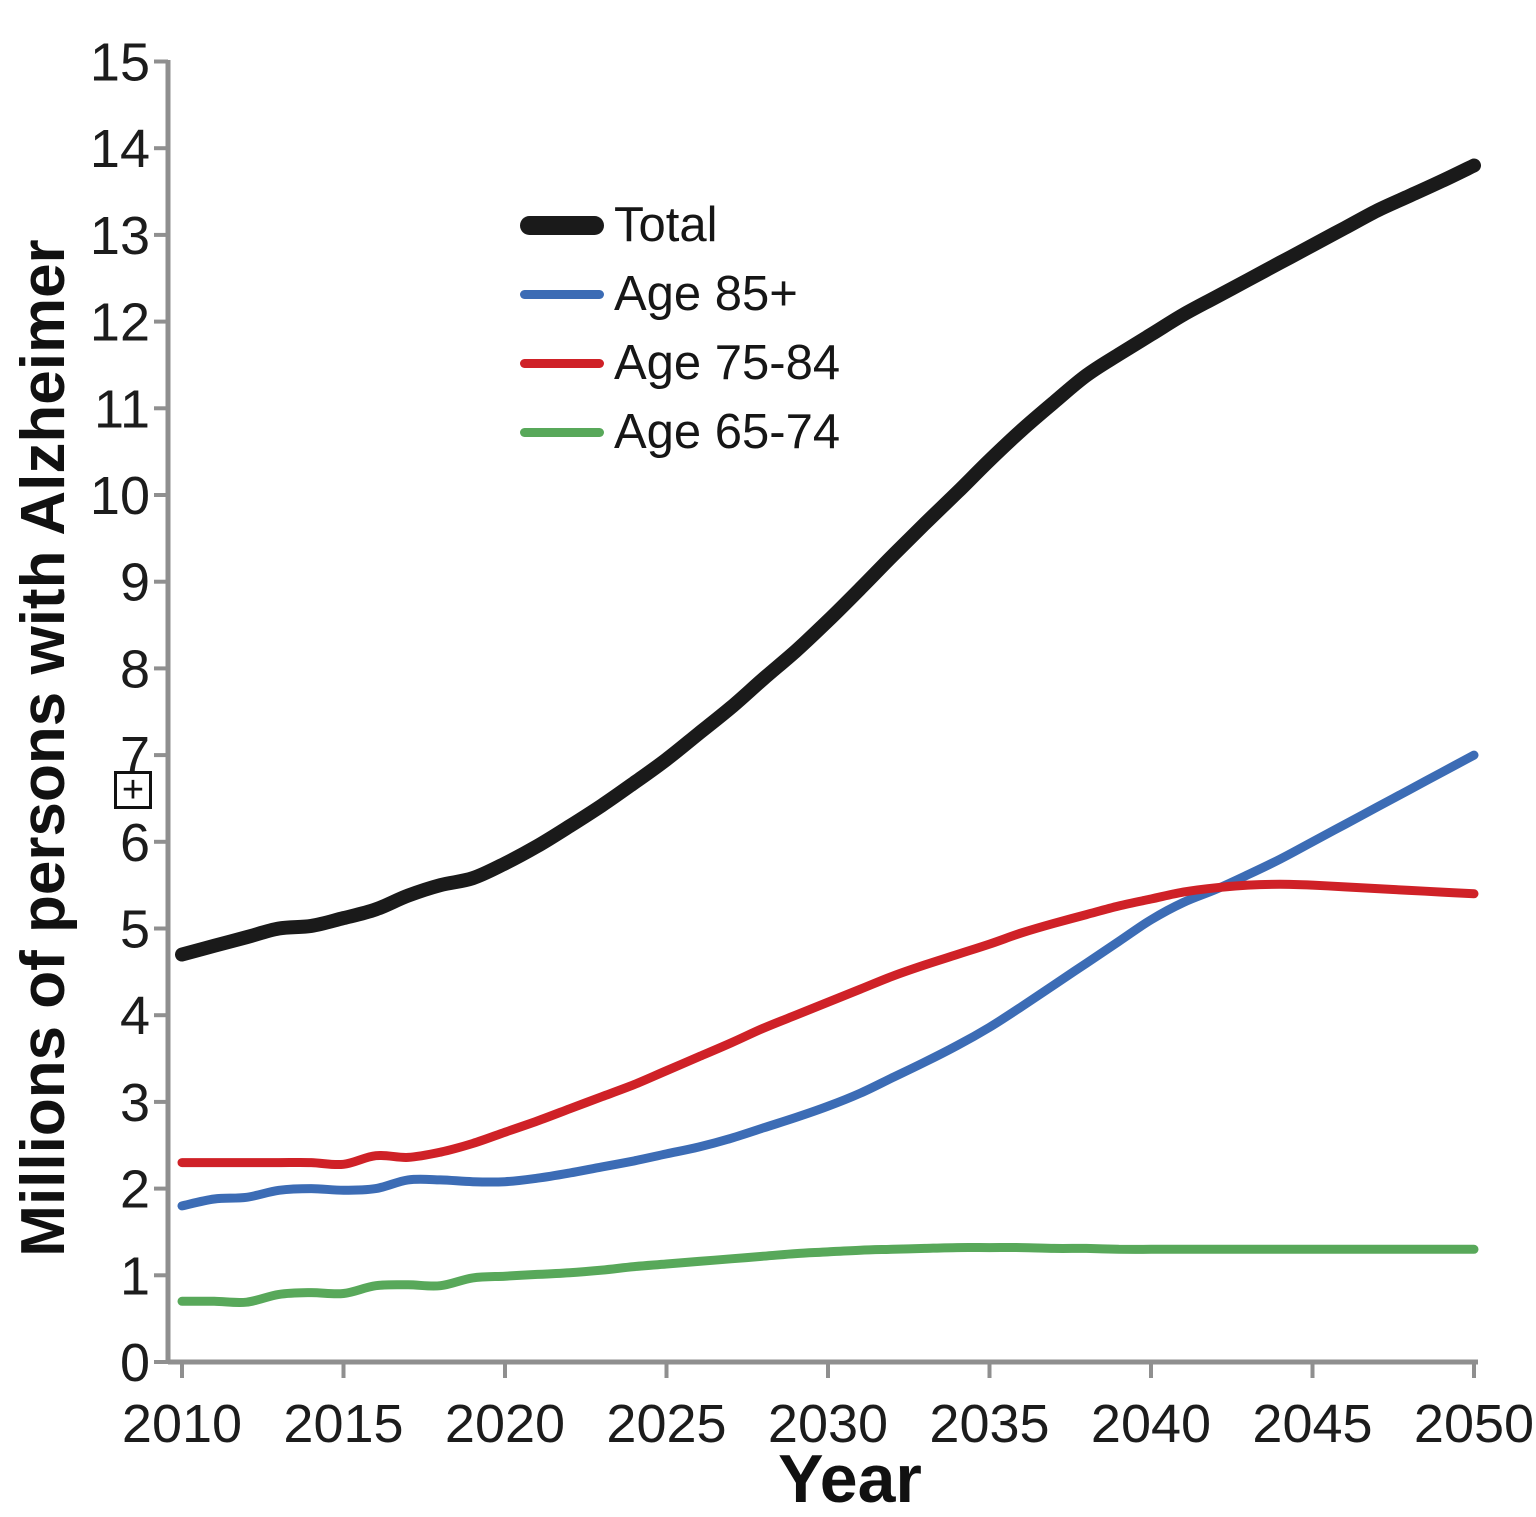  Describe the element at coordinates (135, 1276) in the screenshot. I see `y-tick-label: 1` at that location.